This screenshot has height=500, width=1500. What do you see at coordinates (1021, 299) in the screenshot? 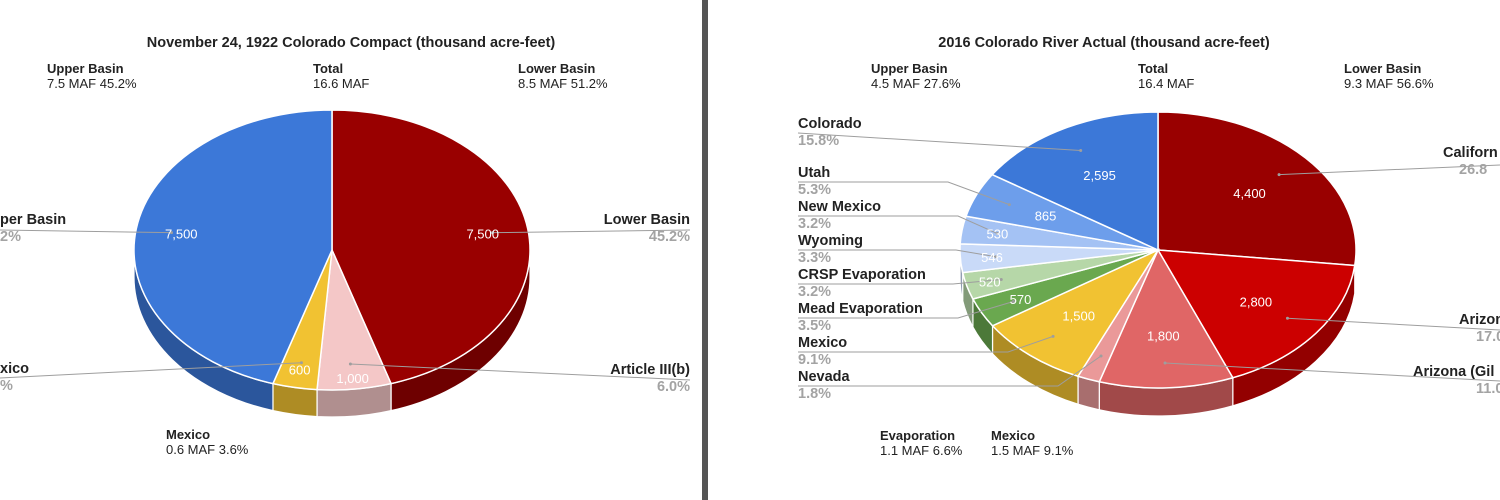
I see `value-label-mead-evaporation: 570` at bounding box center [1021, 299].